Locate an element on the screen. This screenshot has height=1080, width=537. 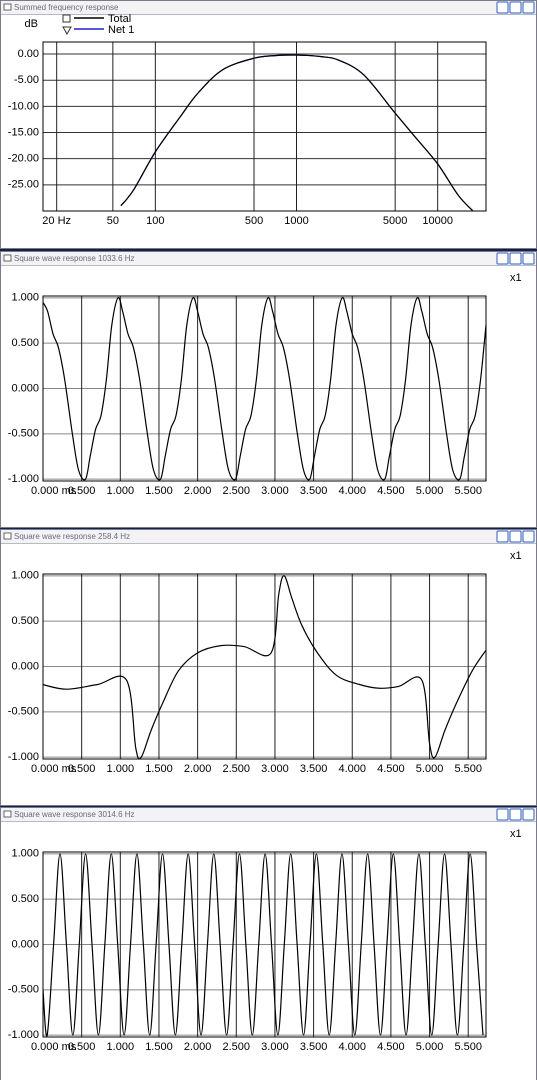
y-tick-label: -10.00 is located at coordinates (23, 106).